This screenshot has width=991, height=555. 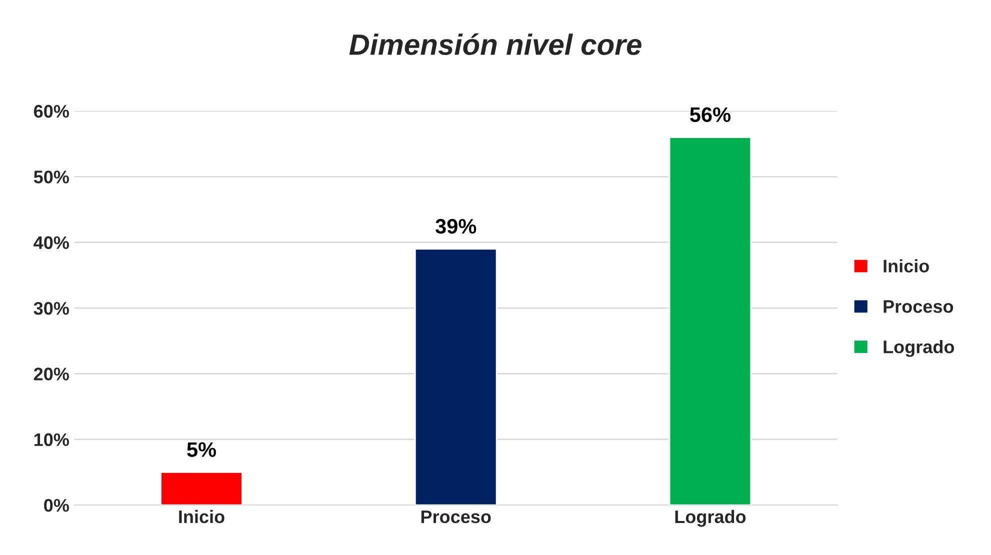 I want to click on legend-label: Proceso, so click(x=919, y=306).